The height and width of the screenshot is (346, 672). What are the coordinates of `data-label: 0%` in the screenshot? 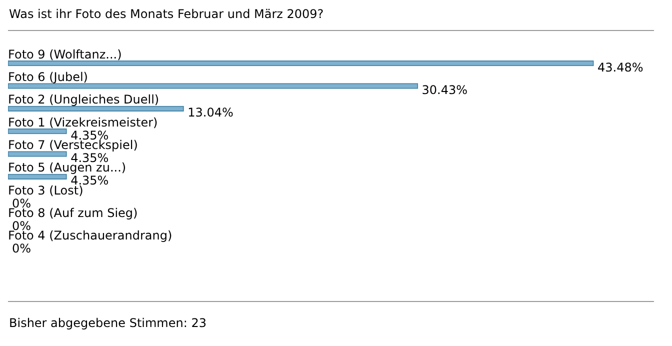 It's located at (22, 249).